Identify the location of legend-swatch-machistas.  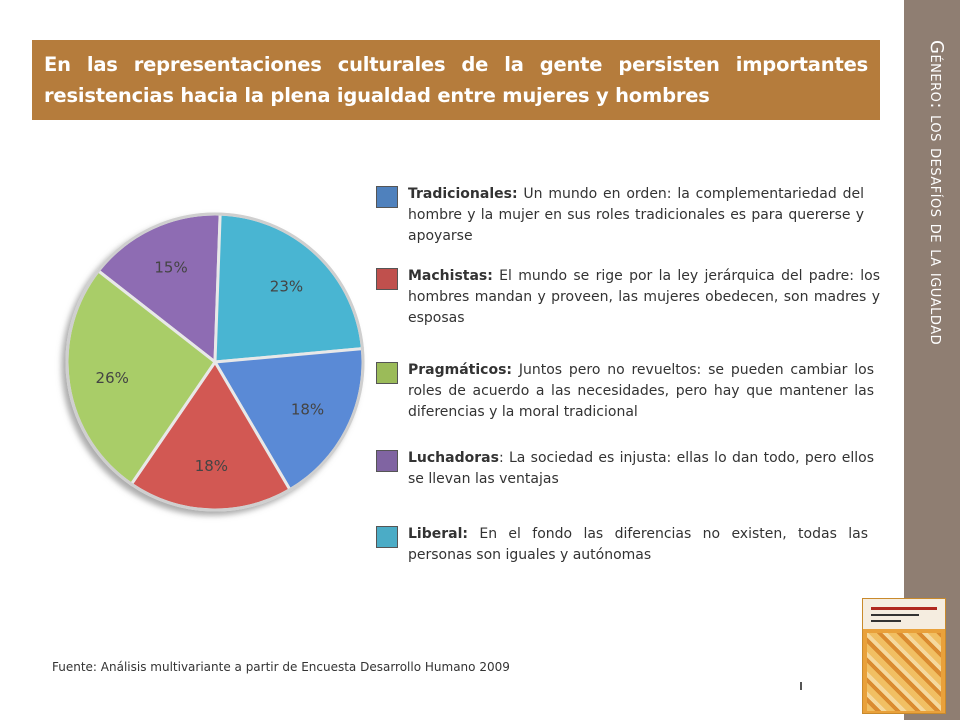
(387, 279).